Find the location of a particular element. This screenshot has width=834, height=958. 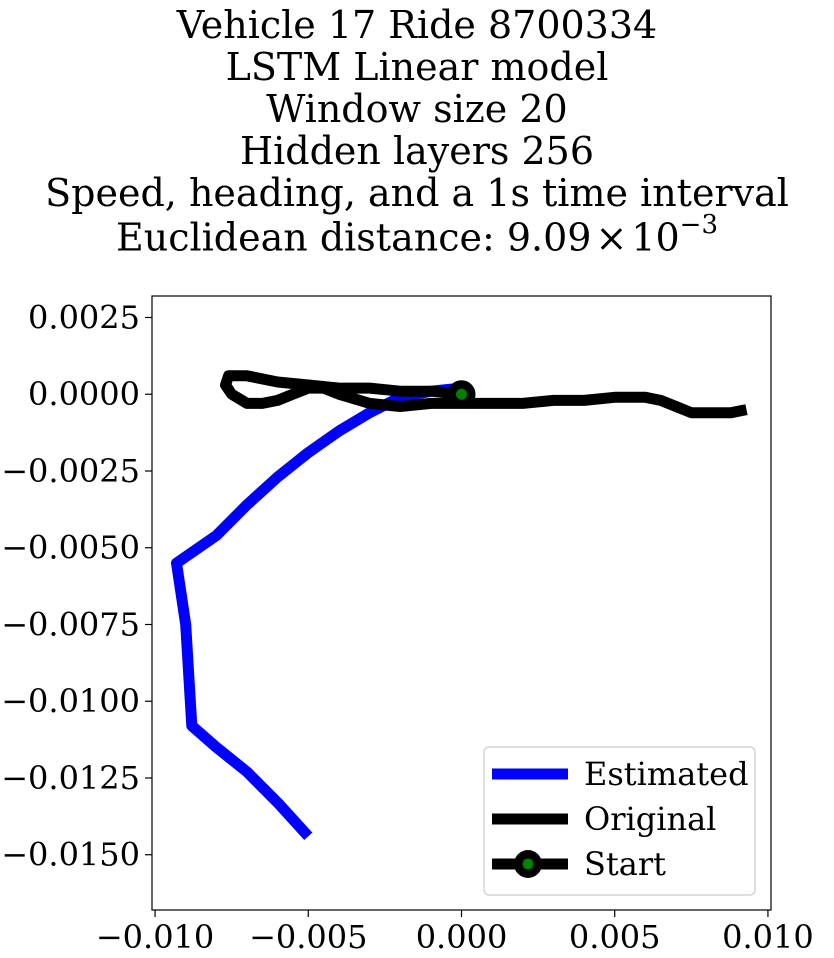

legend-label-start: Start is located at coordinates (625, 864).